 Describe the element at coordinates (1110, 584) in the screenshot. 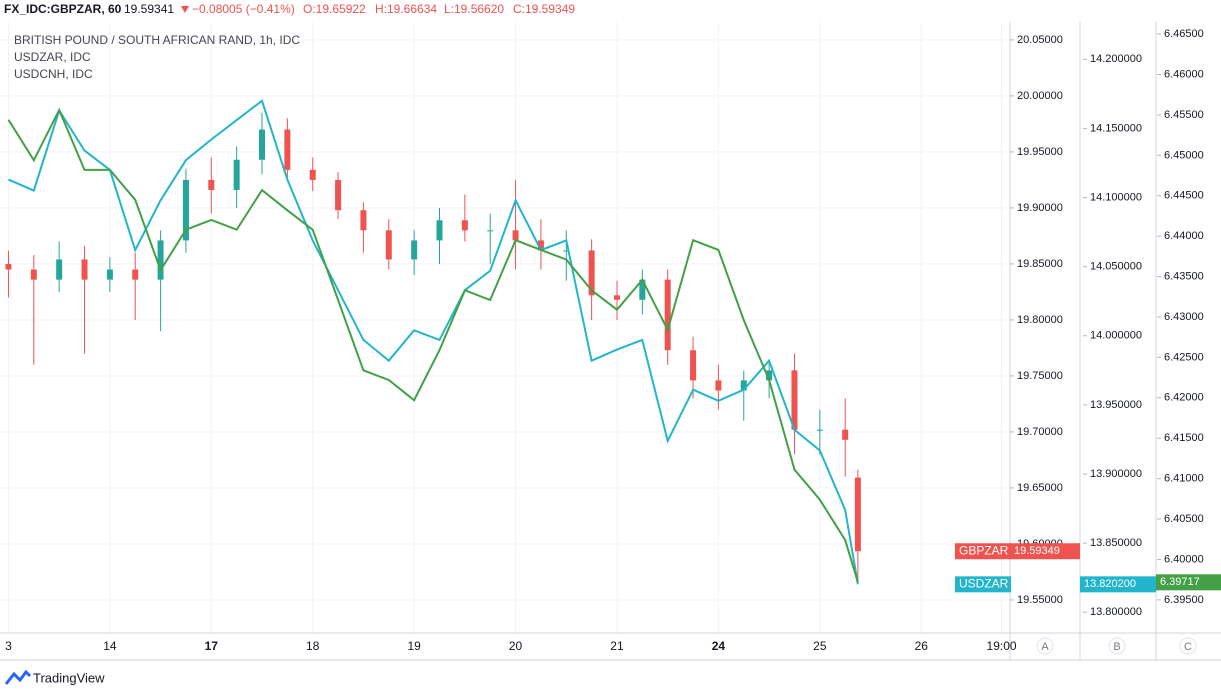

I see `price-tag-value: 13.820200` at that location.